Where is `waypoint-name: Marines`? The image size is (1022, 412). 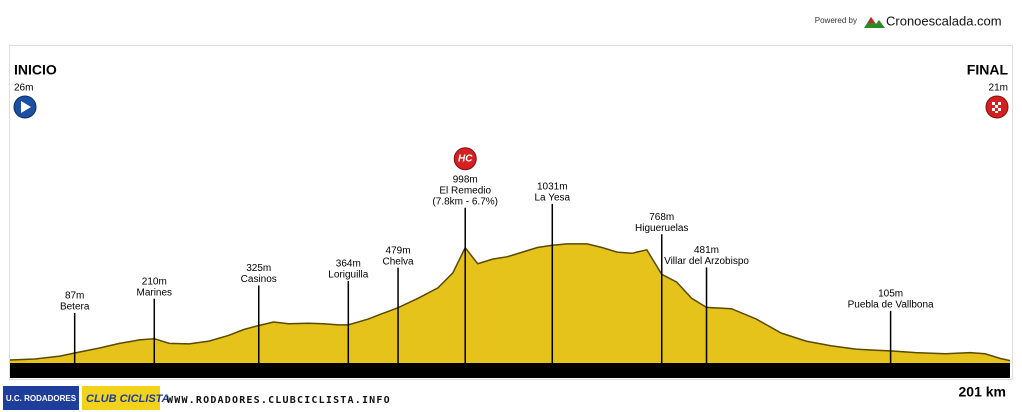 waypoint-name: Marines is located at coordinates (154, 292).